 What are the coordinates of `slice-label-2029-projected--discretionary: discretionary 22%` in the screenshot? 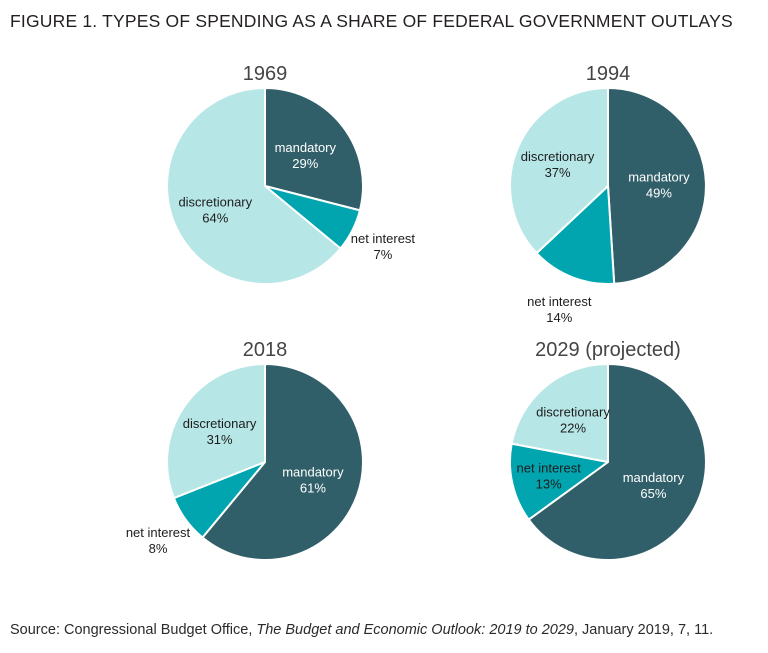 It's located at (573, 420).